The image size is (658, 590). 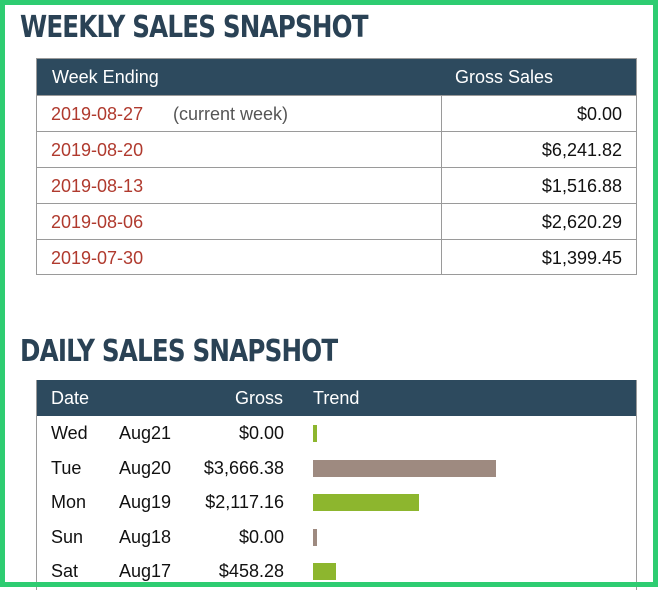 I want to click on weekday-label: Wed, so click(x=69, y=433).